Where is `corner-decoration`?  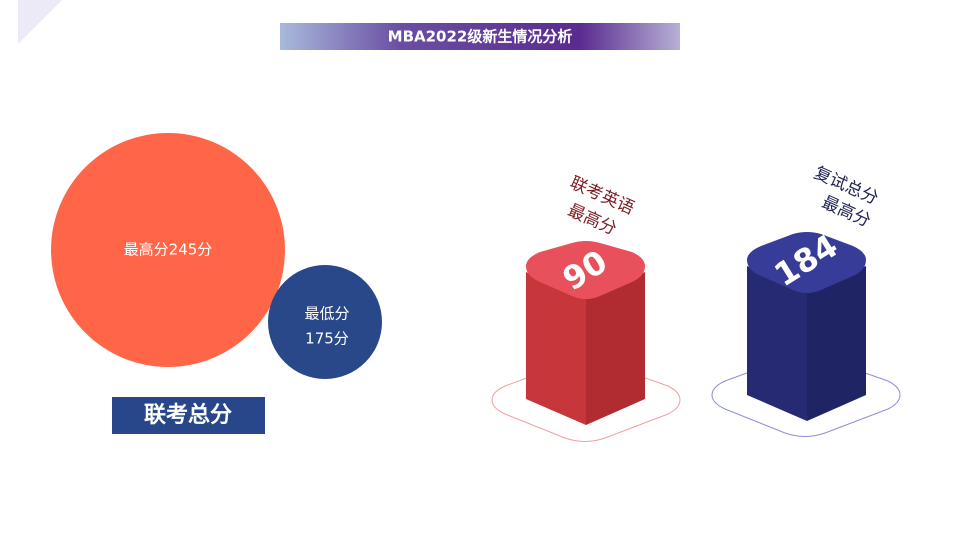 corner-decoration is located at coordinates (40, 22).